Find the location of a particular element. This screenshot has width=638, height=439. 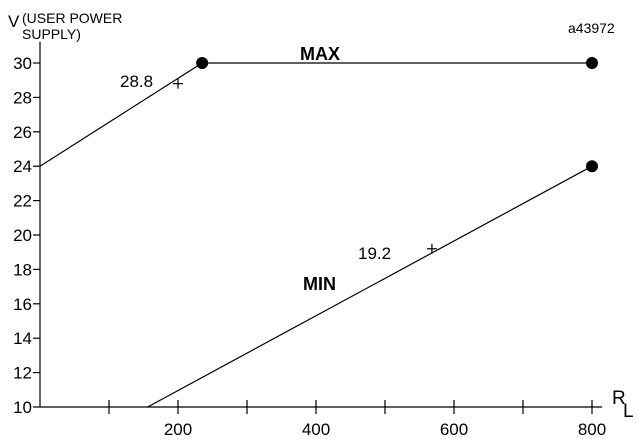

y-tick-label: 12 is located at coordinates (22, 373).